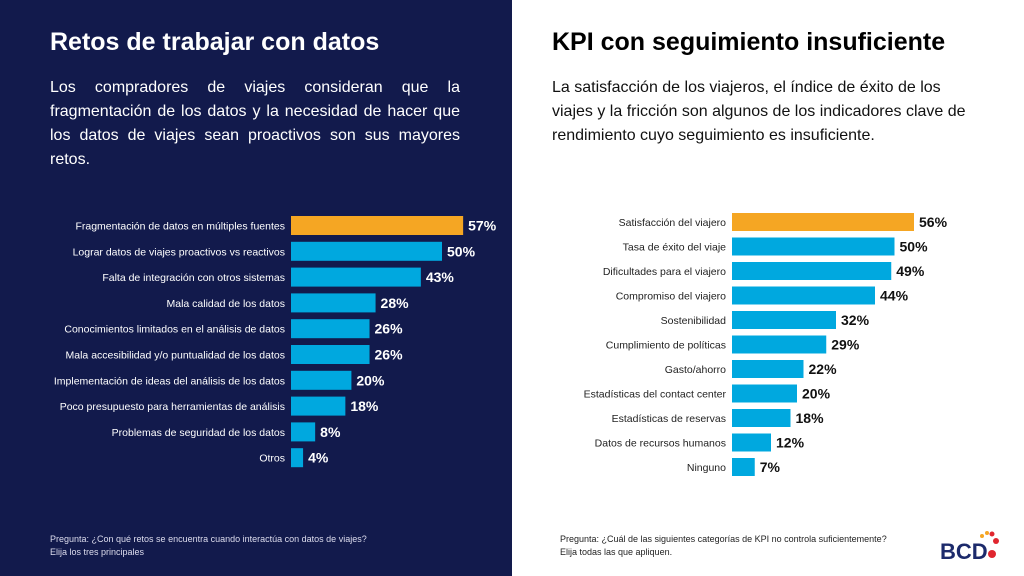 This screenshot has height=576, width=1024. I want to click on value-label: 28%, so click(395, 303).